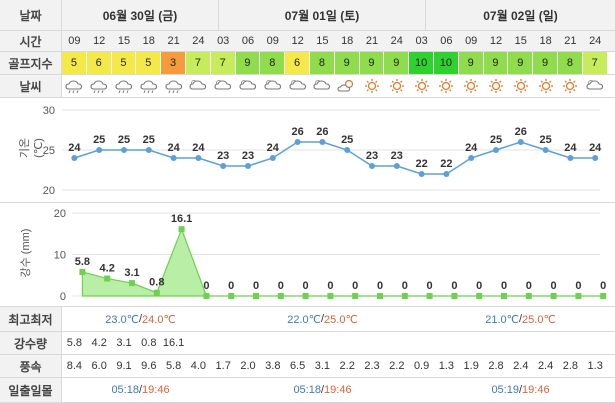  Describe the element at coordinates (99, 366) in the screenshot. I see `wind-cell: 6.0` at that location.